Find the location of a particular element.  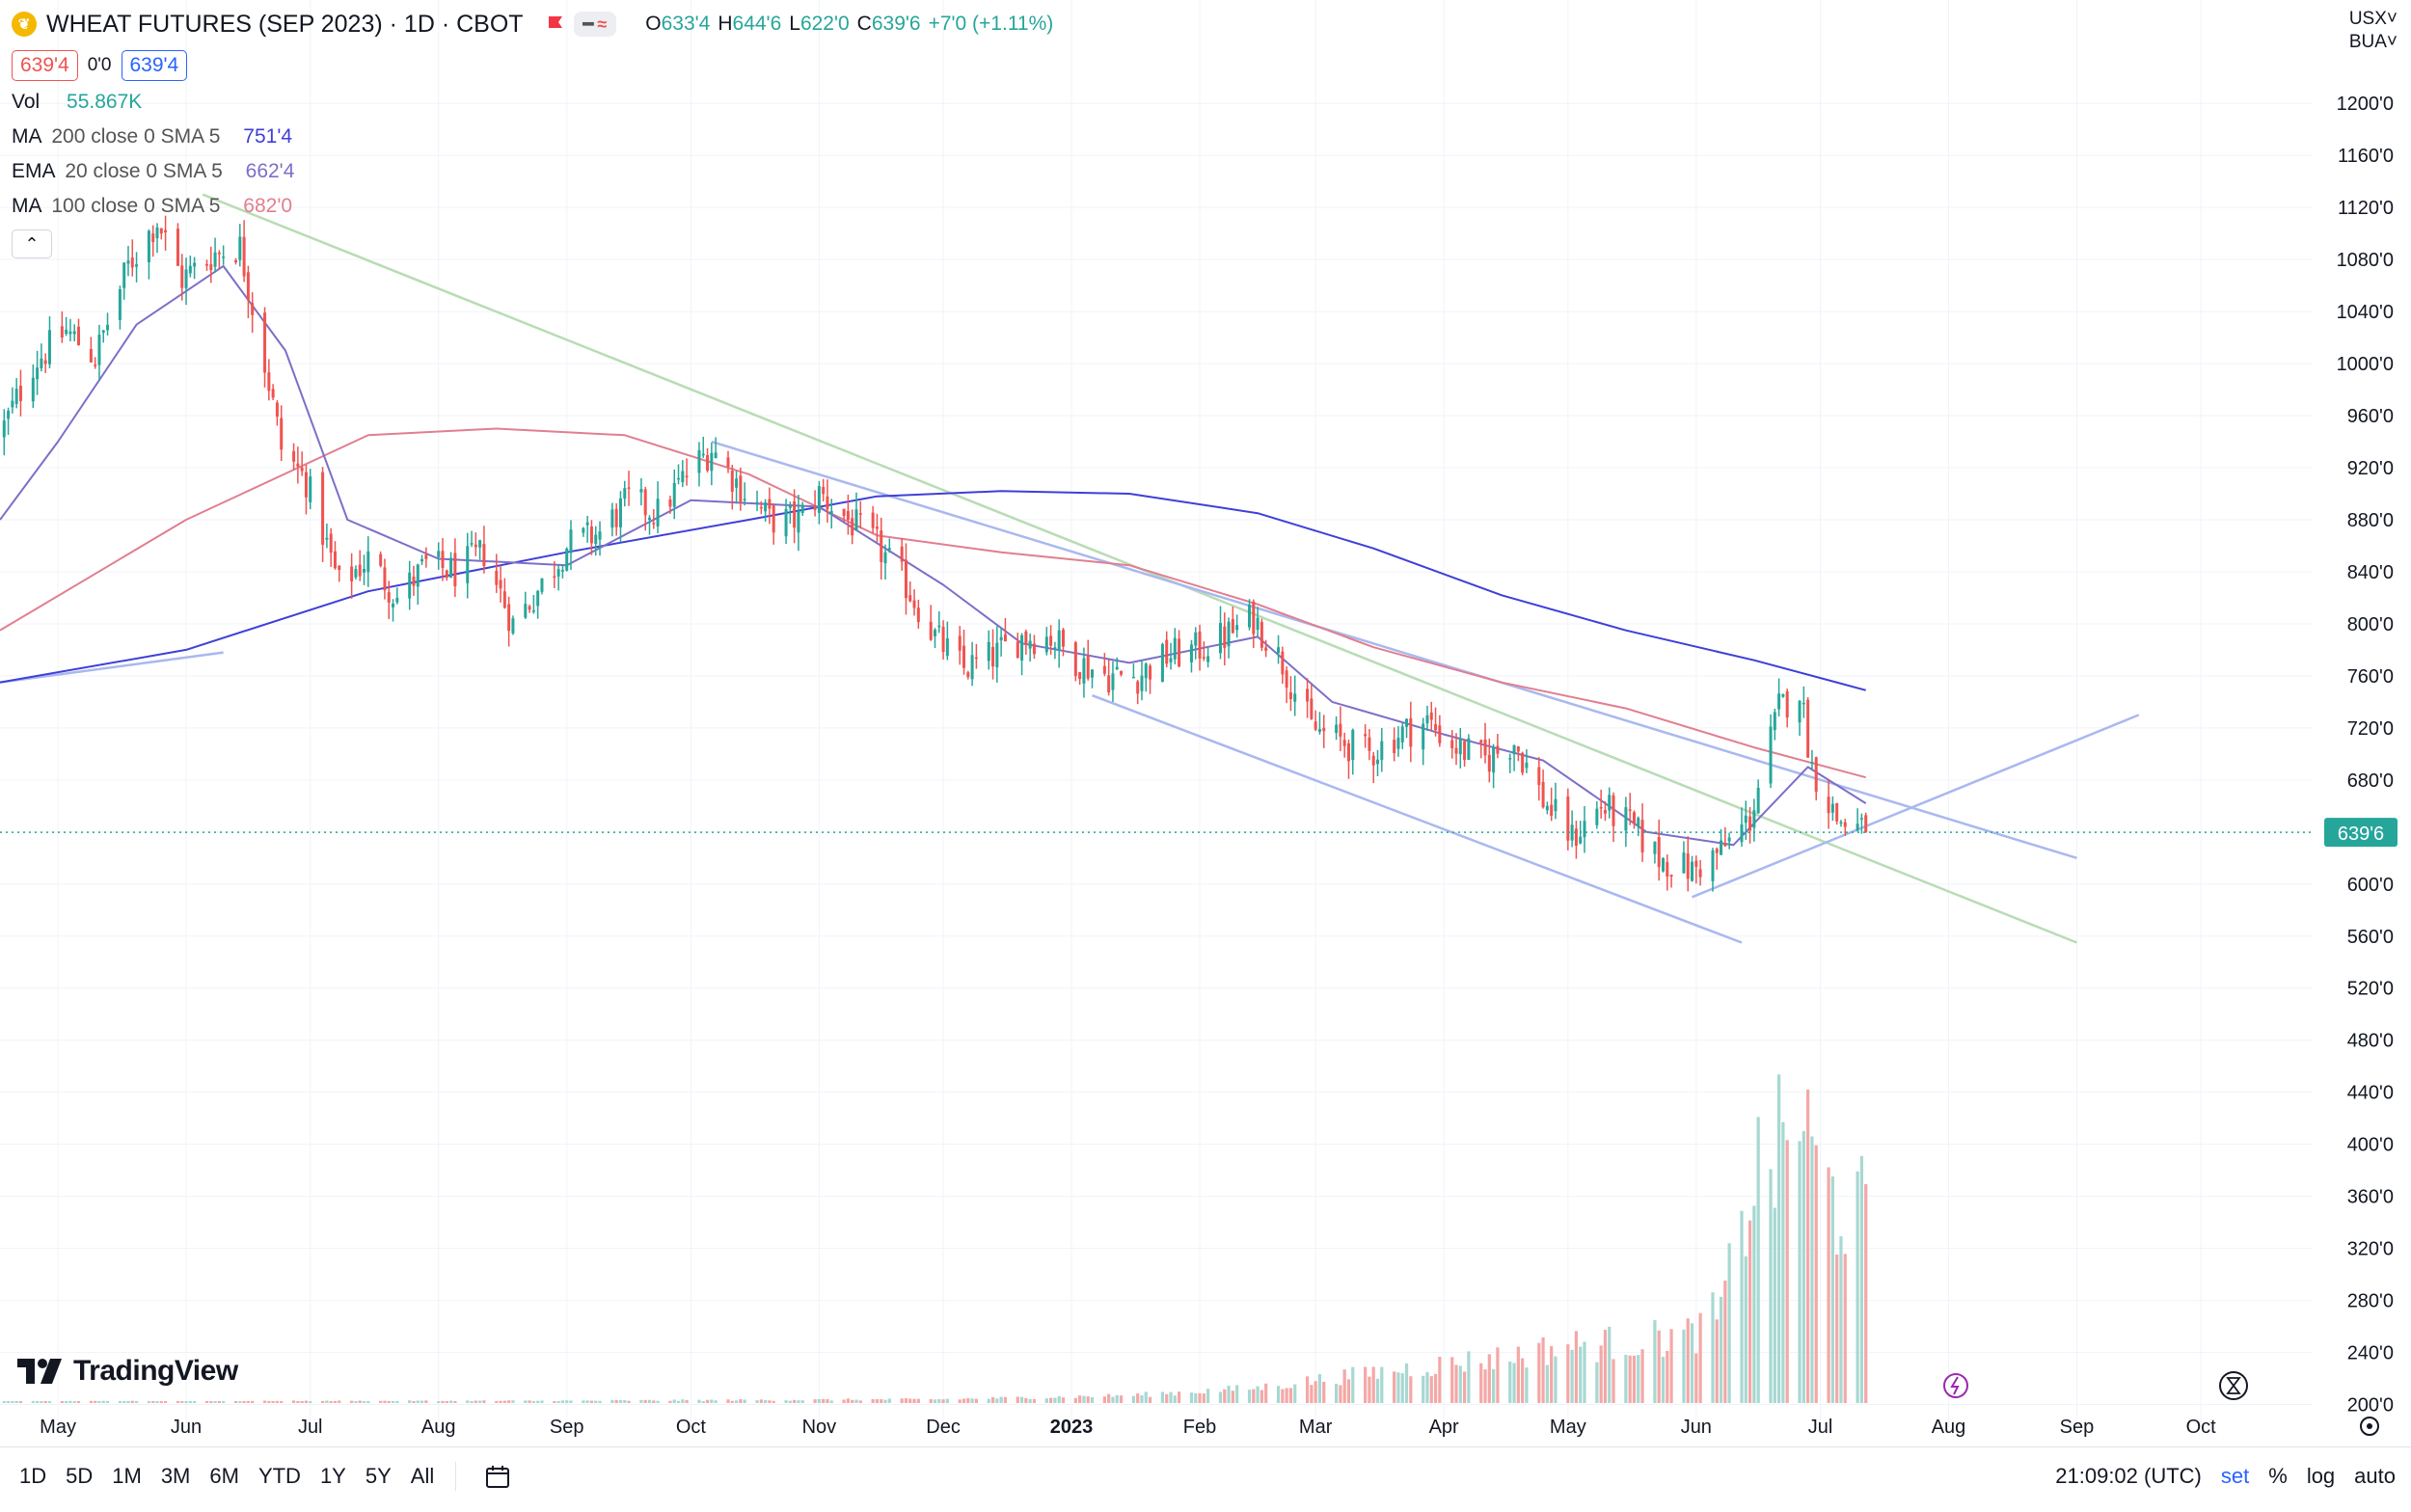

range-all-button: All is located at coordinates (423, 1476).